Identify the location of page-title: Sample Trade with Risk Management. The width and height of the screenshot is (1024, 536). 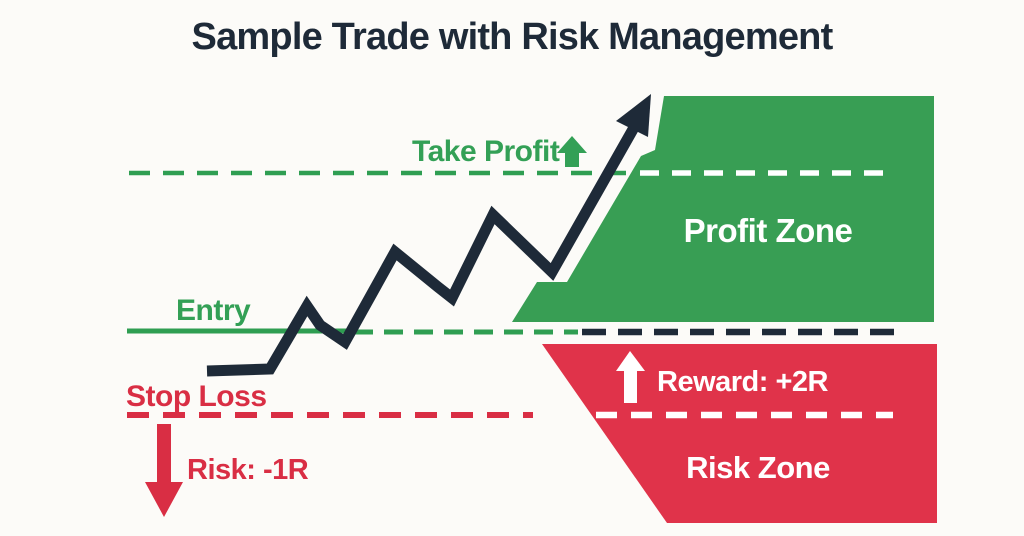
(512, 37).